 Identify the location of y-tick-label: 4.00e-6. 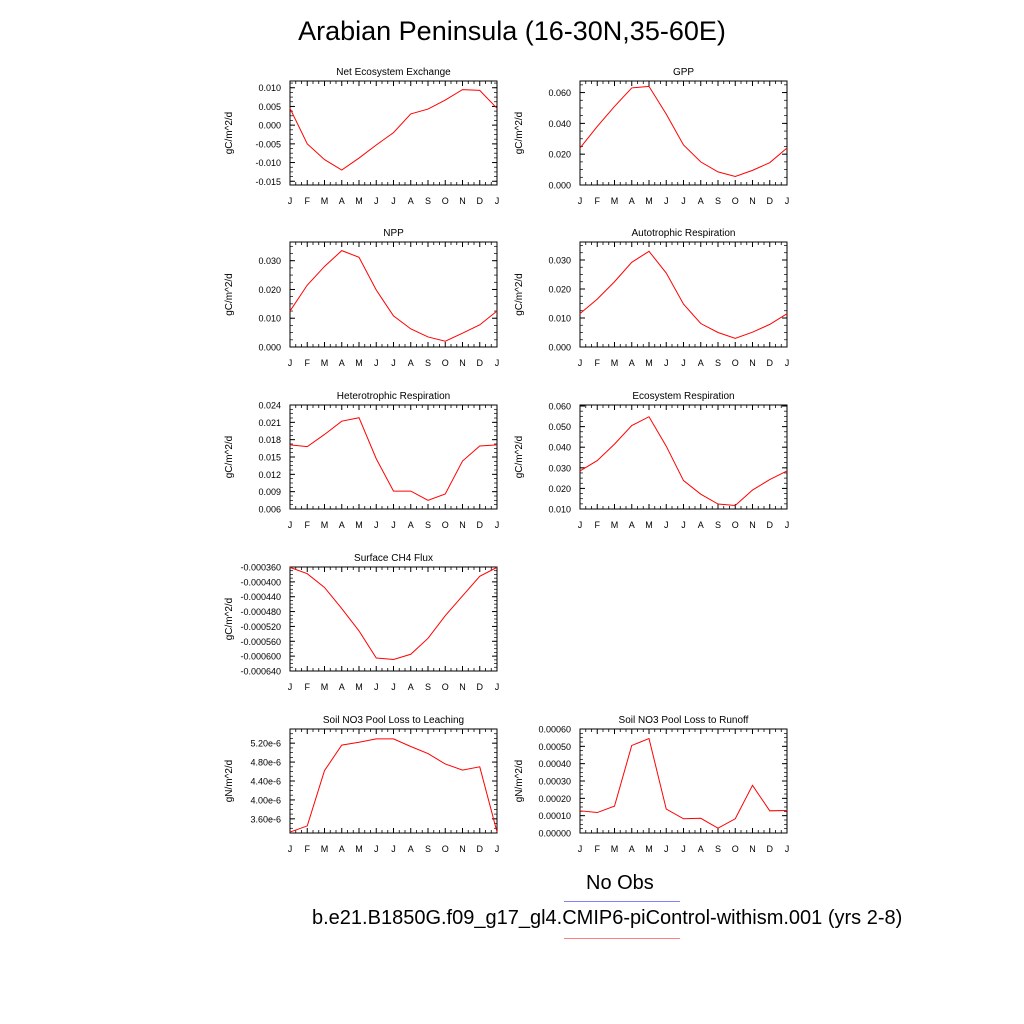
(265, 800).